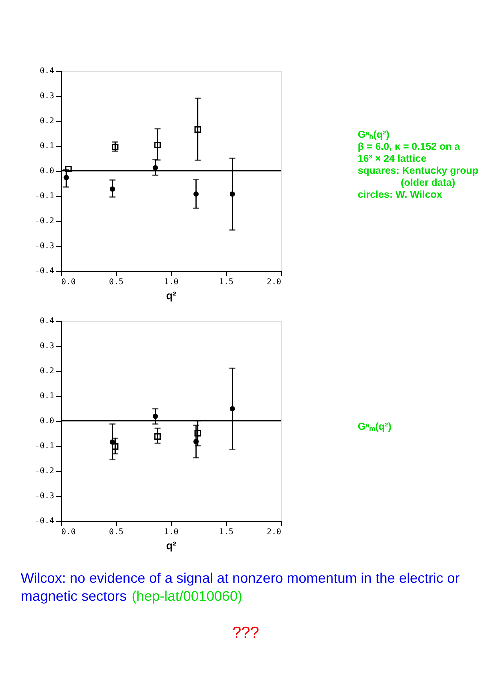 The image size is (500, 688). I want to click on text: Gᵃₘ(q²), so click(375, 427).